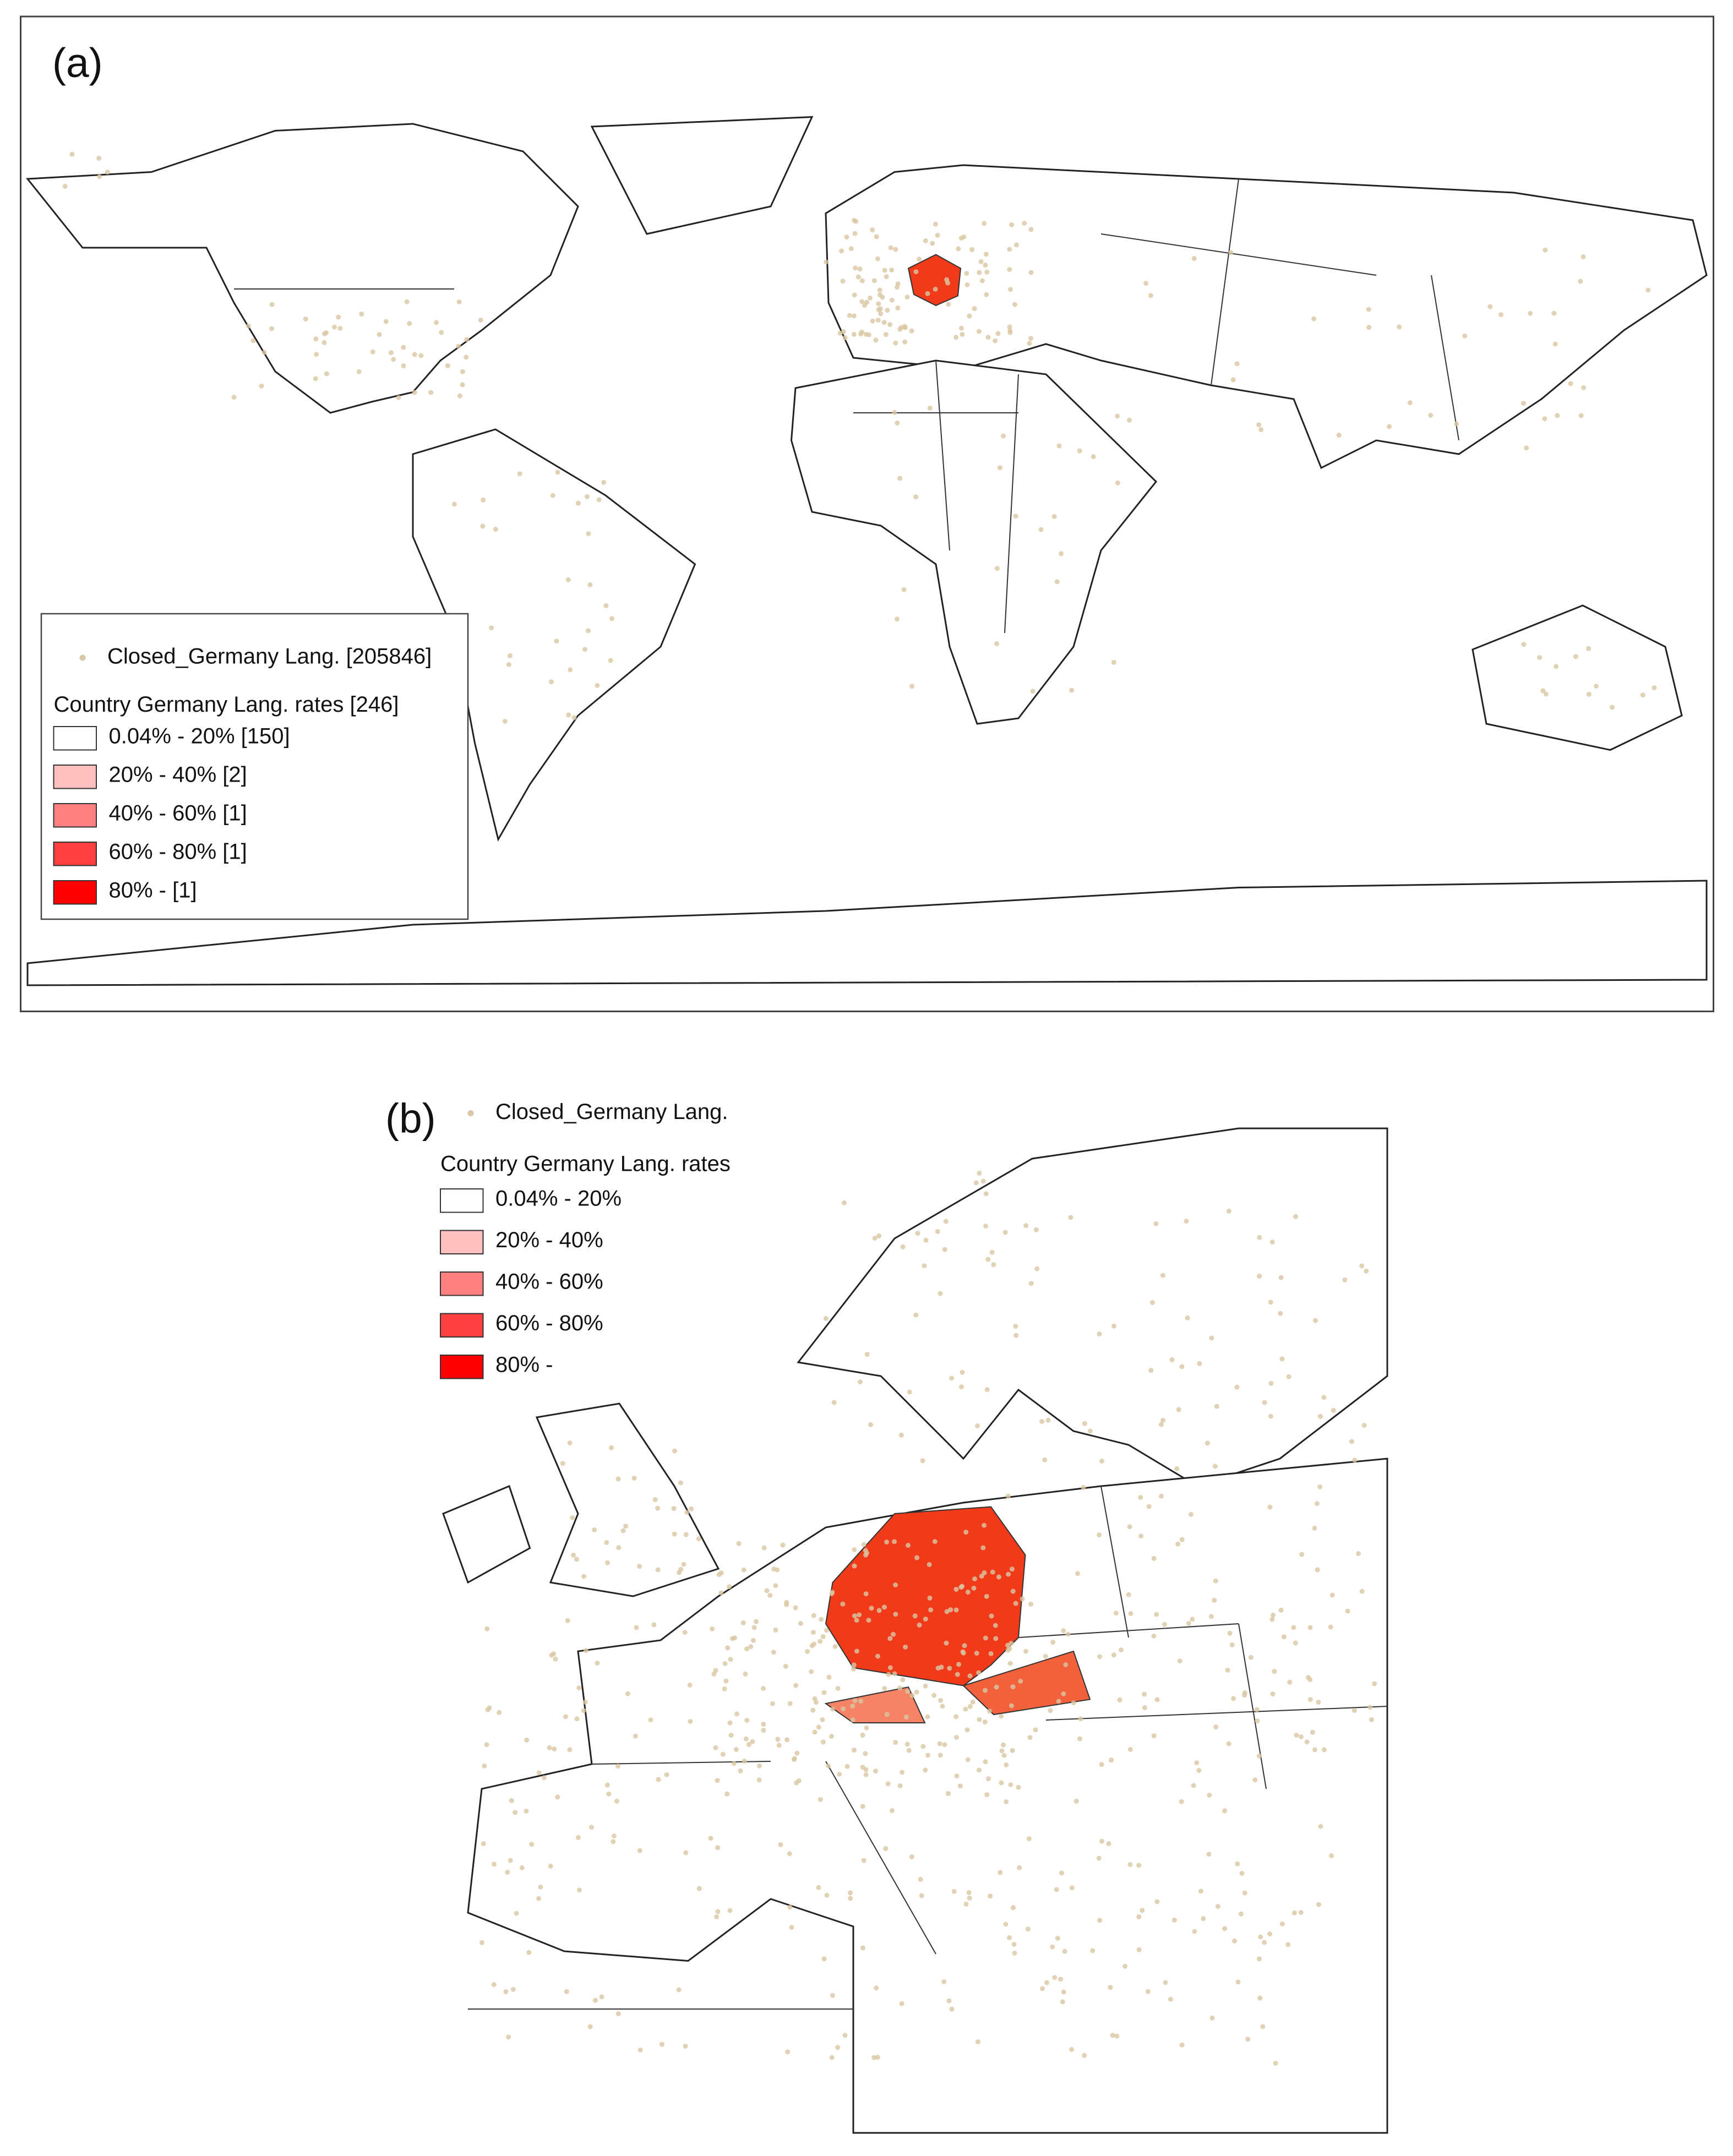 The image size is (1733, 2156). What do you see at coordinates (549, 1323) in the screenshot?
I see `legend-label: 60% - 80%` at bounding box center [549, 1323].